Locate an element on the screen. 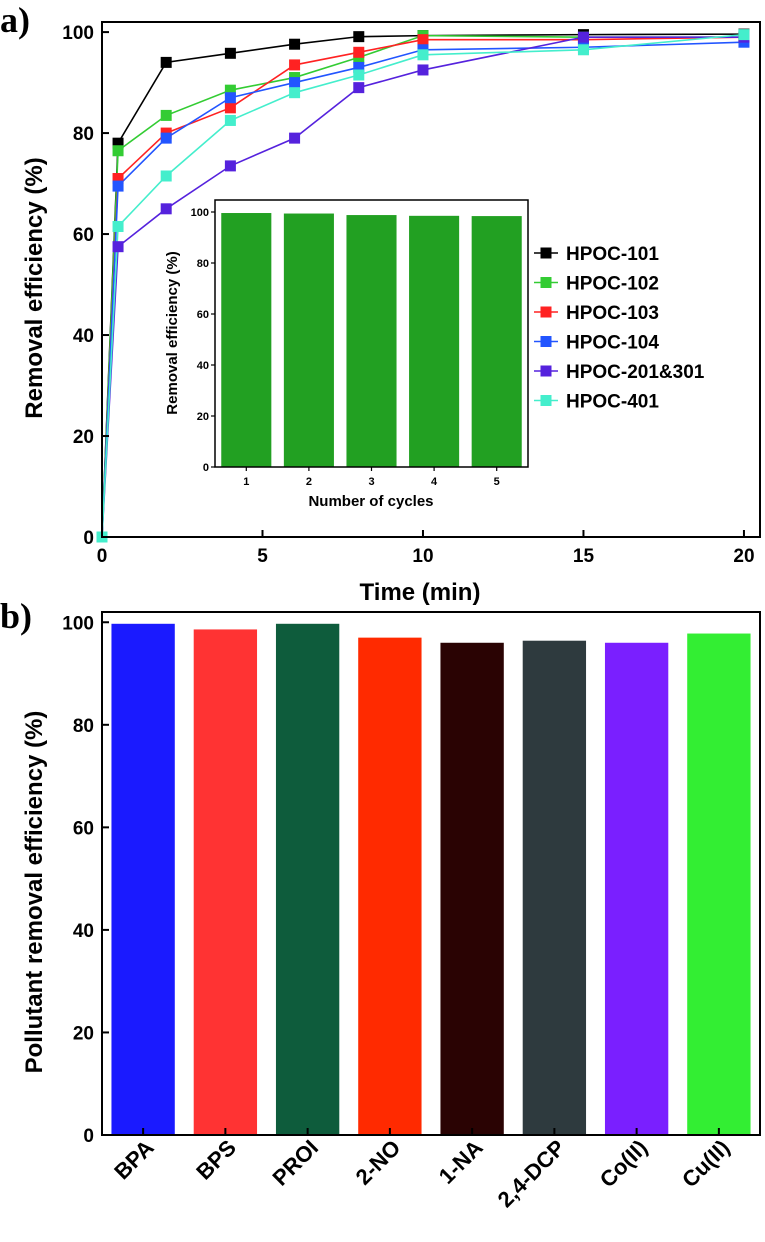 This screenshot has height=1242, width=765. bar-cu-ii is located at coordinates (719, 884).